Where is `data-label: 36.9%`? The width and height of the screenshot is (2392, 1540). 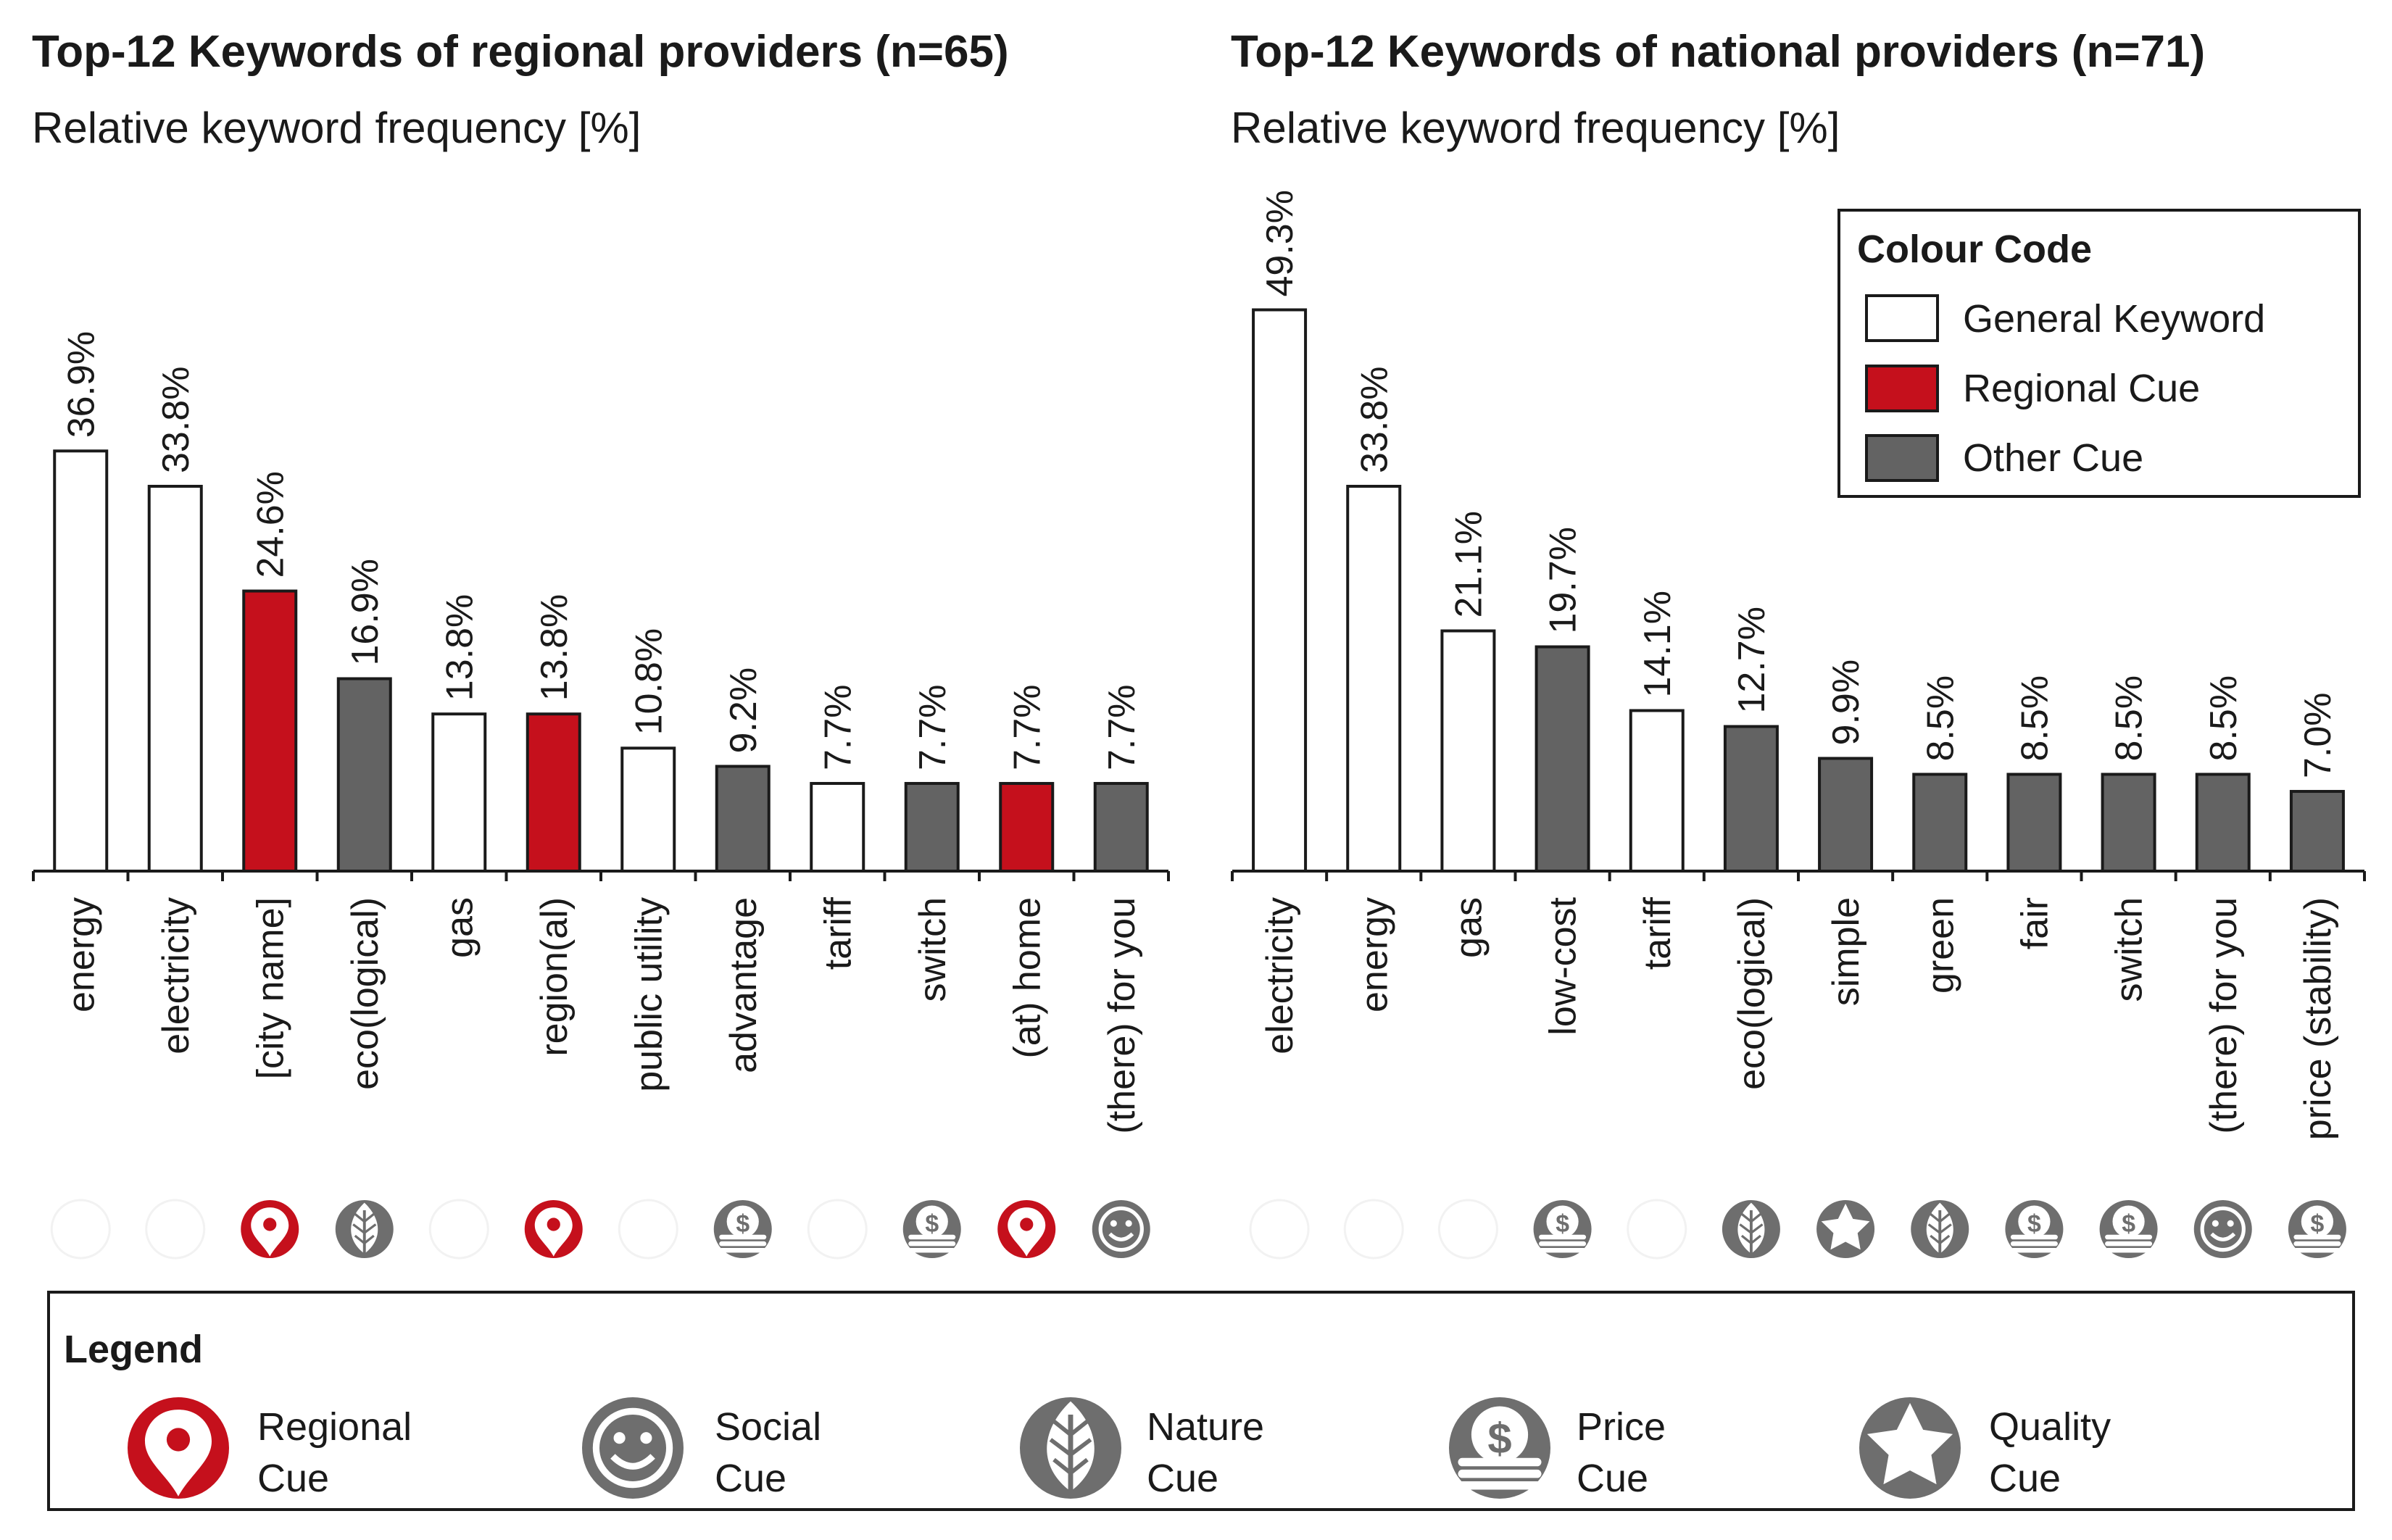
data-label: 36.9% is located at coordinates (81, 384).